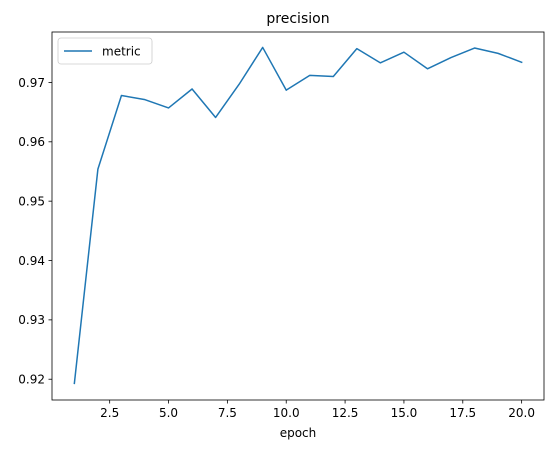  Describe the element at coordinates (121, 52) in the screenshot. I see `legend-label: metric` at that location.